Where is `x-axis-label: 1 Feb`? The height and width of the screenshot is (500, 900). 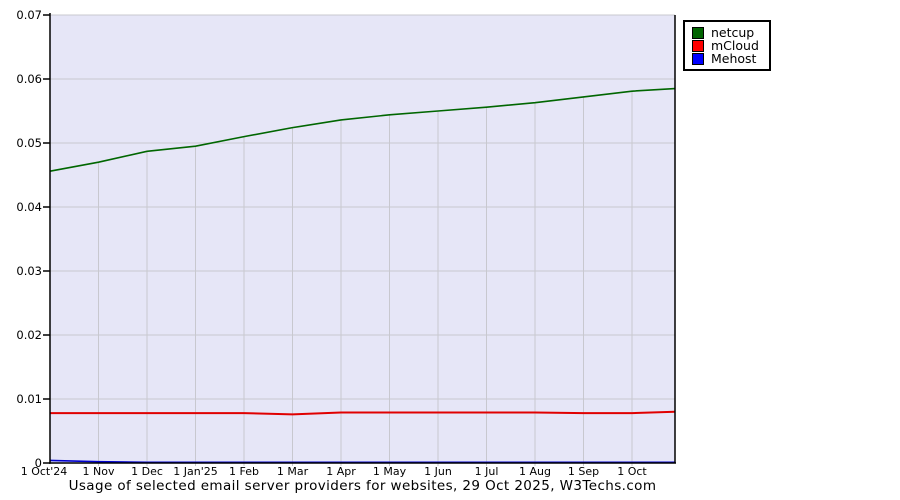 x-axis-label: 1 Feb is located at coordinates (244, 471).